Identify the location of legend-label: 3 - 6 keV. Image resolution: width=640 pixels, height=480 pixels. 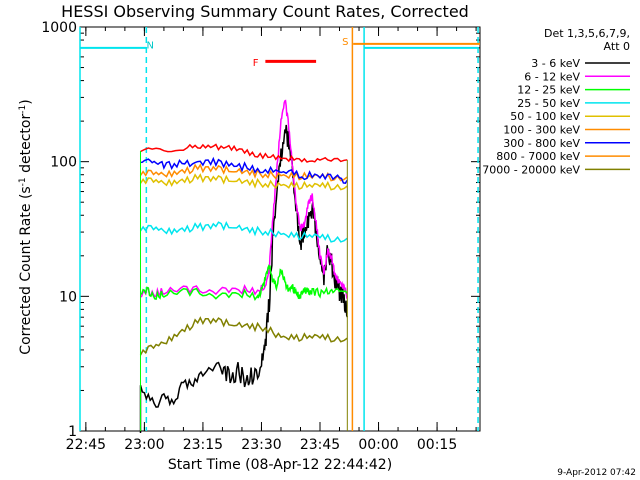
(555, 63).